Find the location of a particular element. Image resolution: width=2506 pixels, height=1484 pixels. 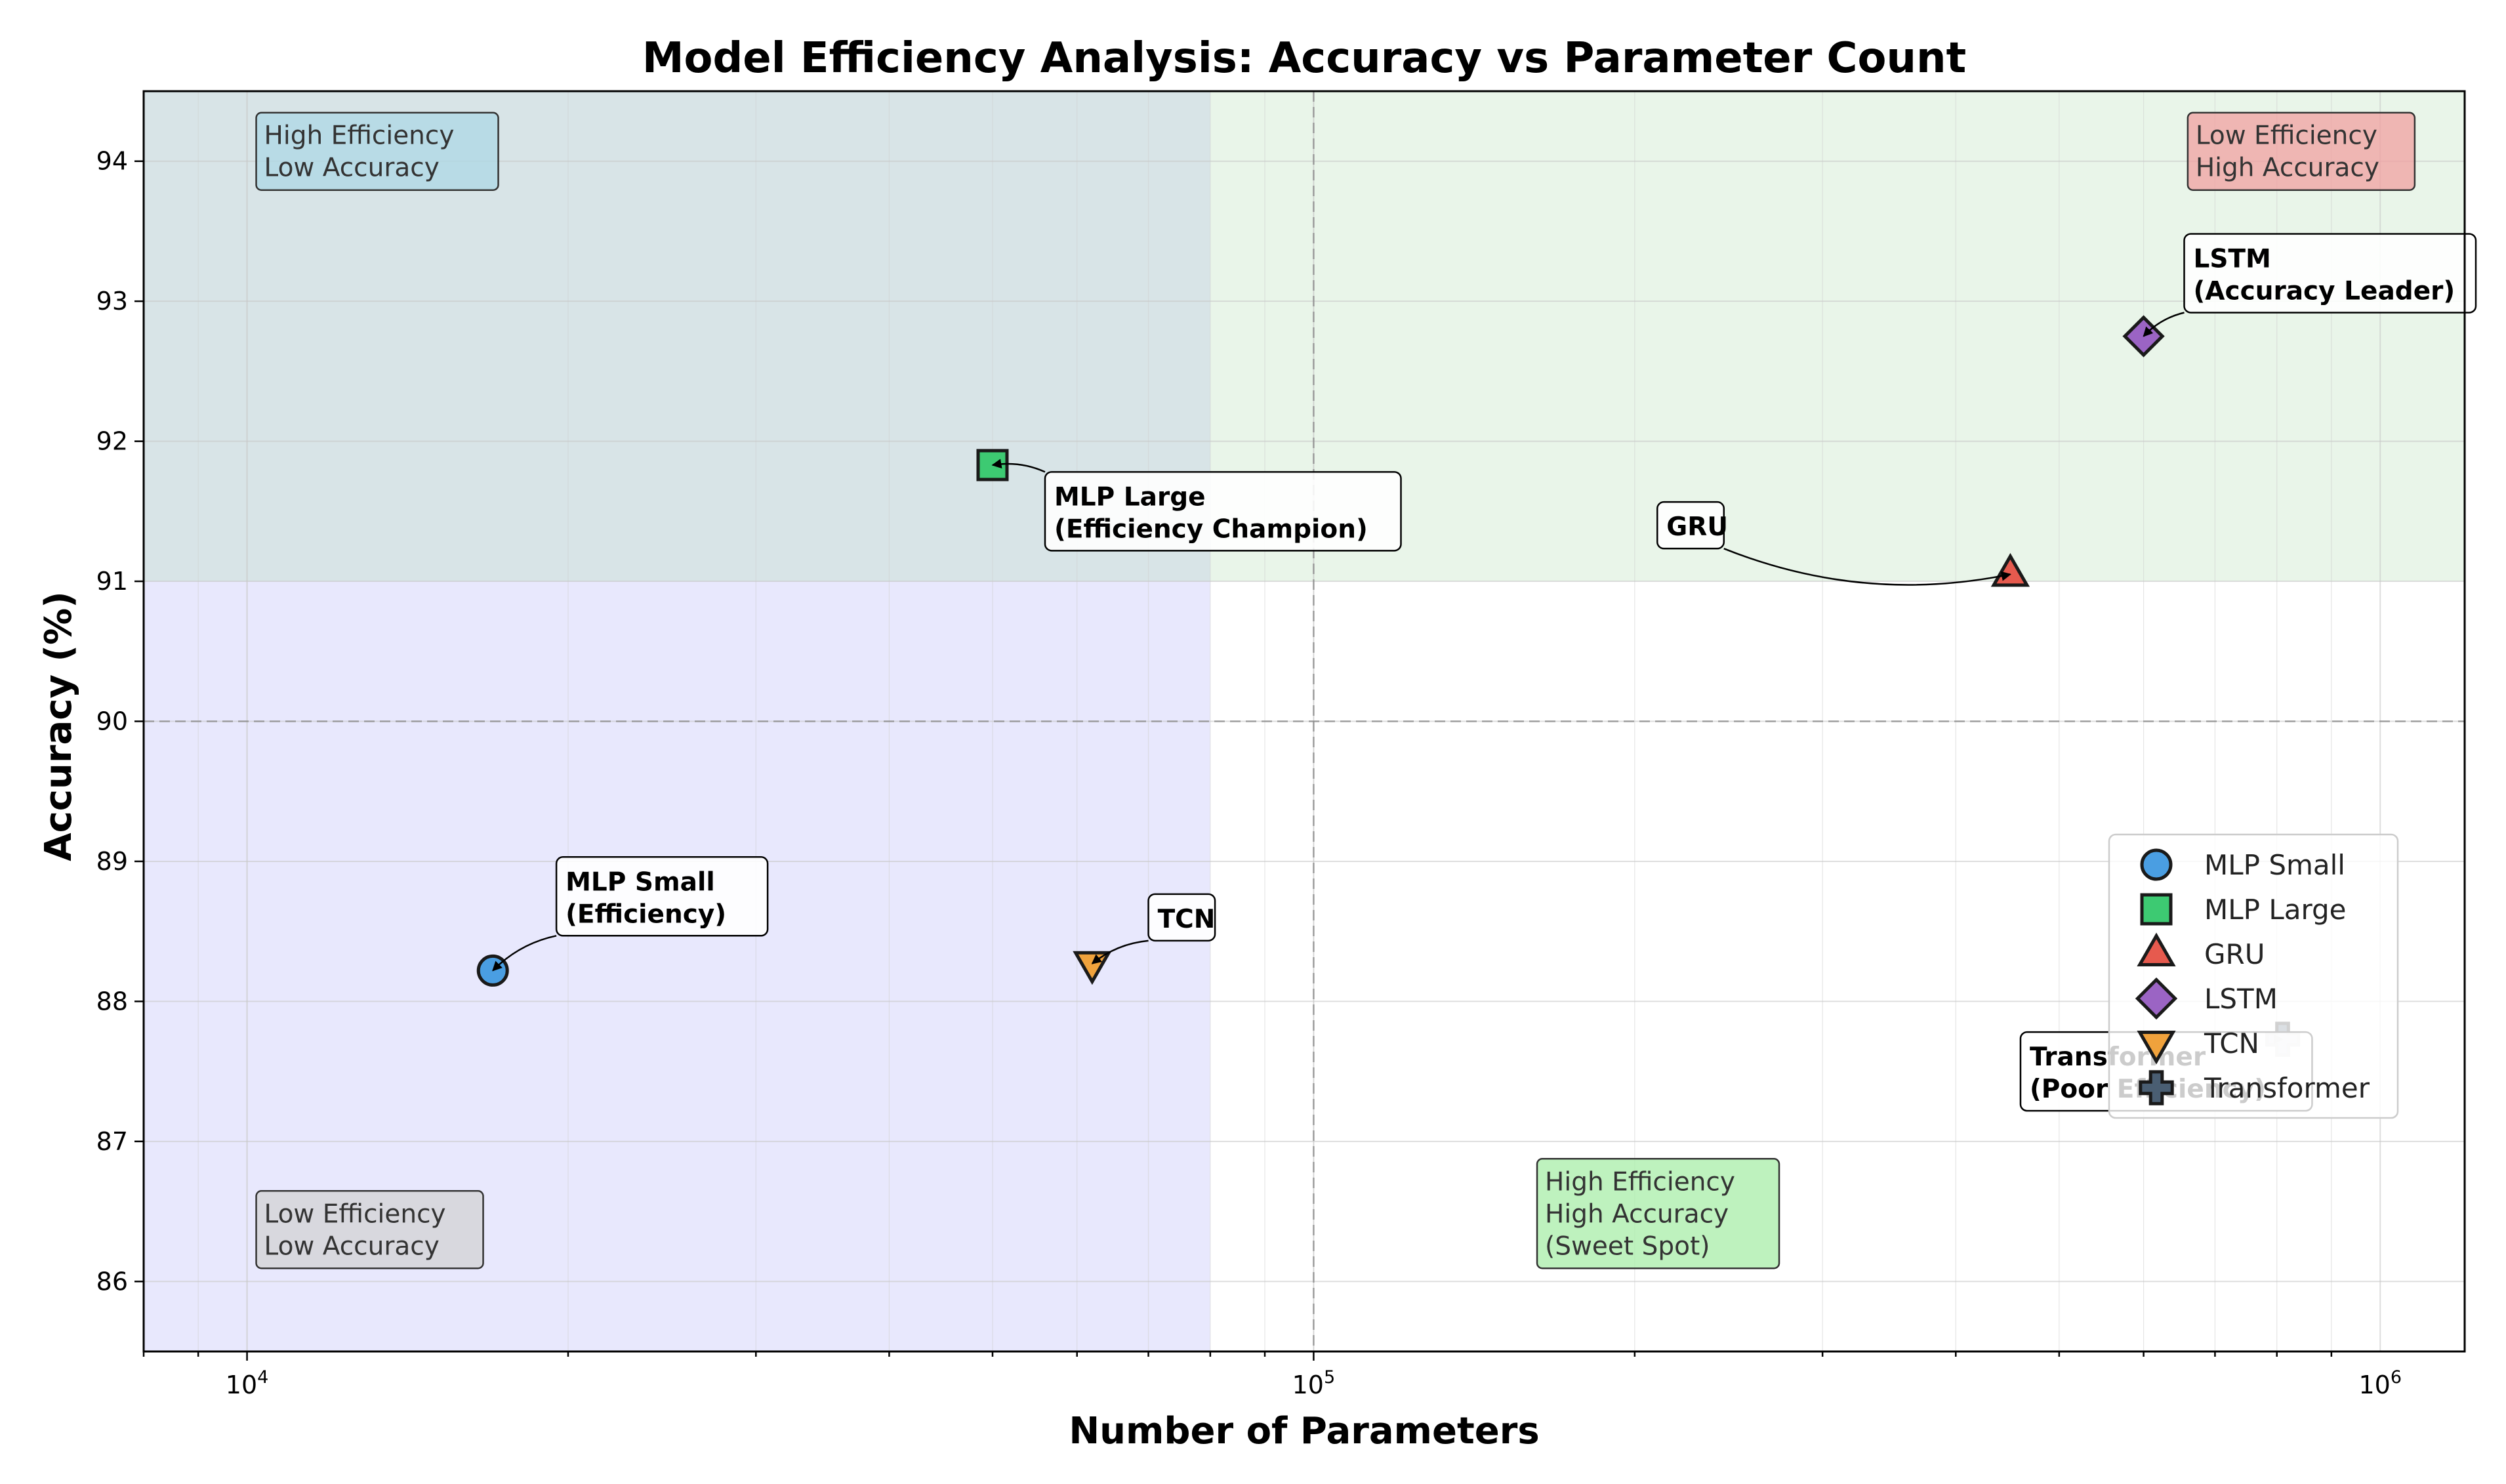

y-tick-label: 91 is located at coordinates (112, 581).